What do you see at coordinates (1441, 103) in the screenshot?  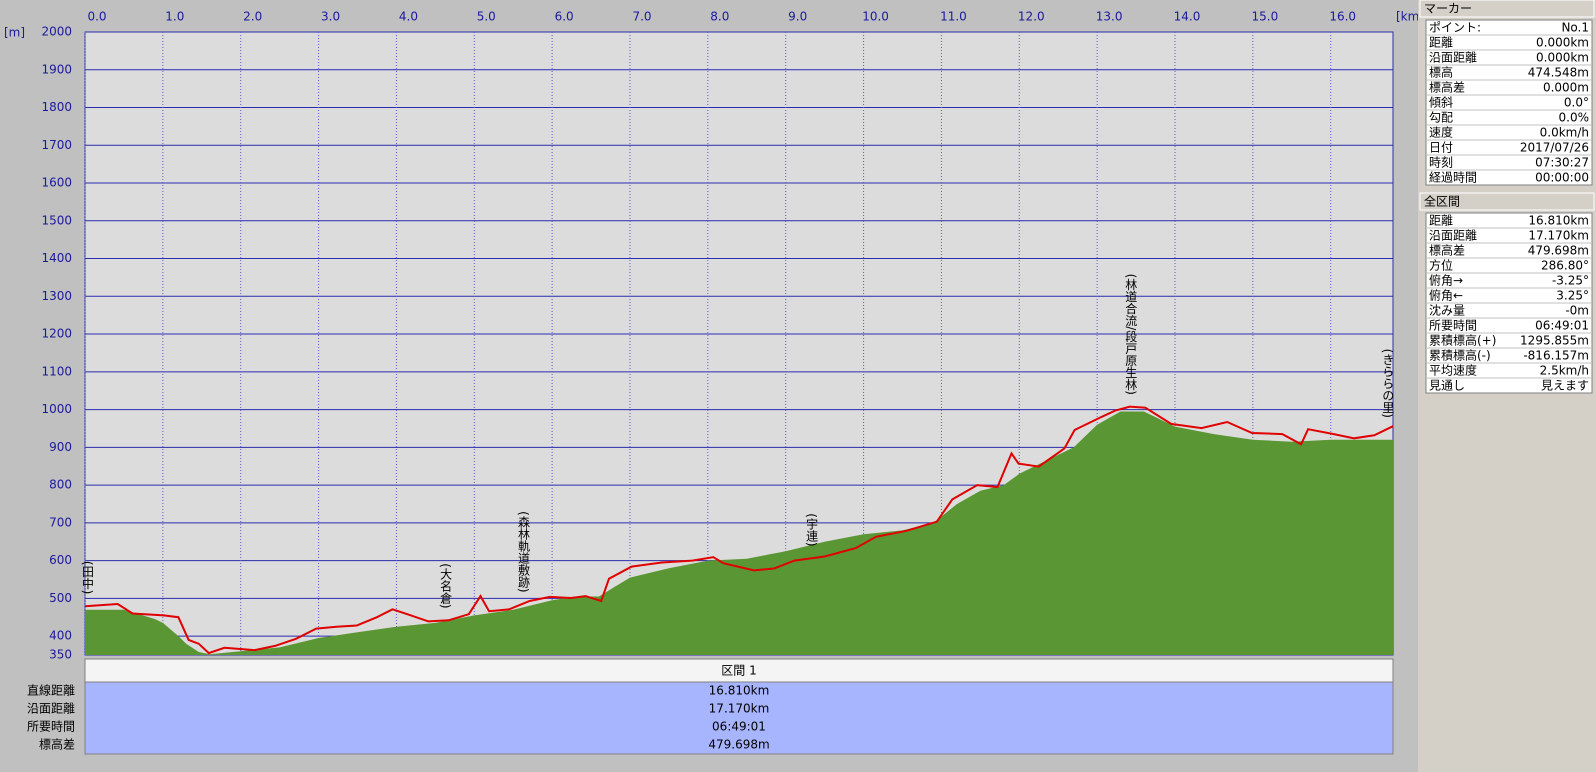 I see `row-label: 傾斜` at bounding box center [1441, 103].